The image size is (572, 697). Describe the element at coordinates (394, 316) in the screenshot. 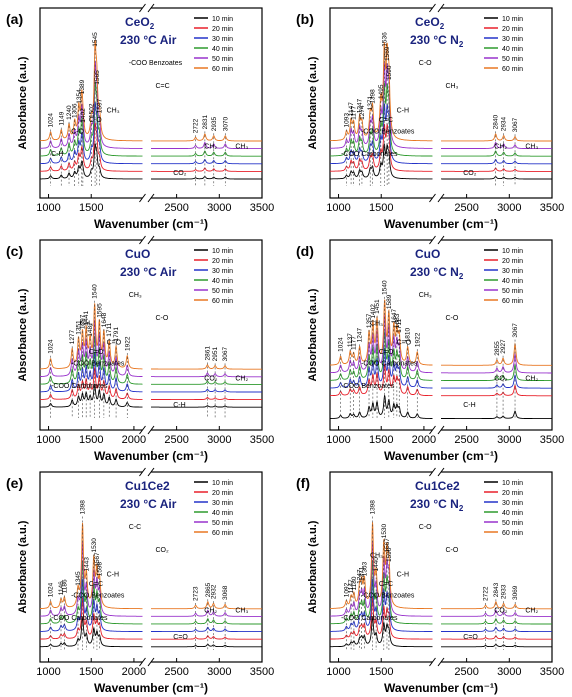

I see `band-label: 1647` at that location.